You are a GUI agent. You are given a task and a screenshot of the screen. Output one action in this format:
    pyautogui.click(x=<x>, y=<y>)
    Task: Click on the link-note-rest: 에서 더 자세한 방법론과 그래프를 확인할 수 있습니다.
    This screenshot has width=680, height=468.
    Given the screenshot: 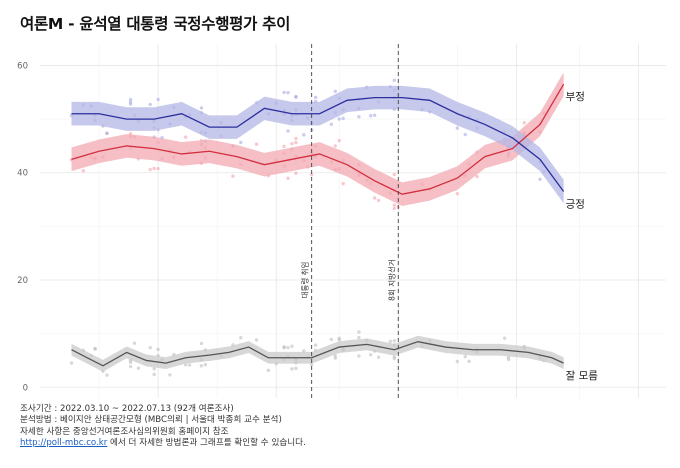 What is the action you would take?
    pyautogui.click(x=206, y=443)
    